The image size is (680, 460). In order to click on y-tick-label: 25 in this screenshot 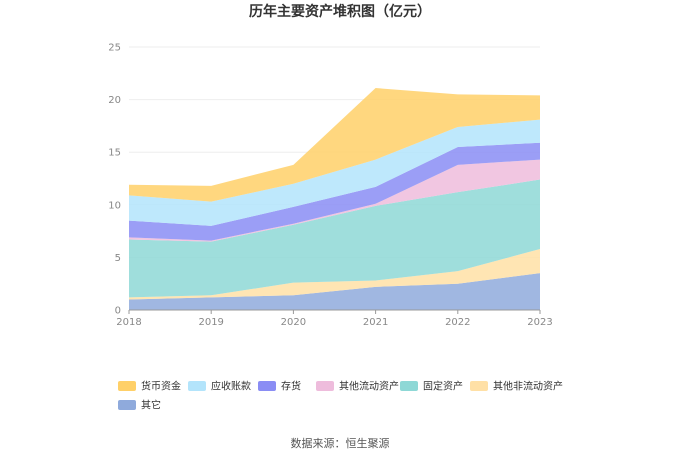, I will do `click(114, 48)`.